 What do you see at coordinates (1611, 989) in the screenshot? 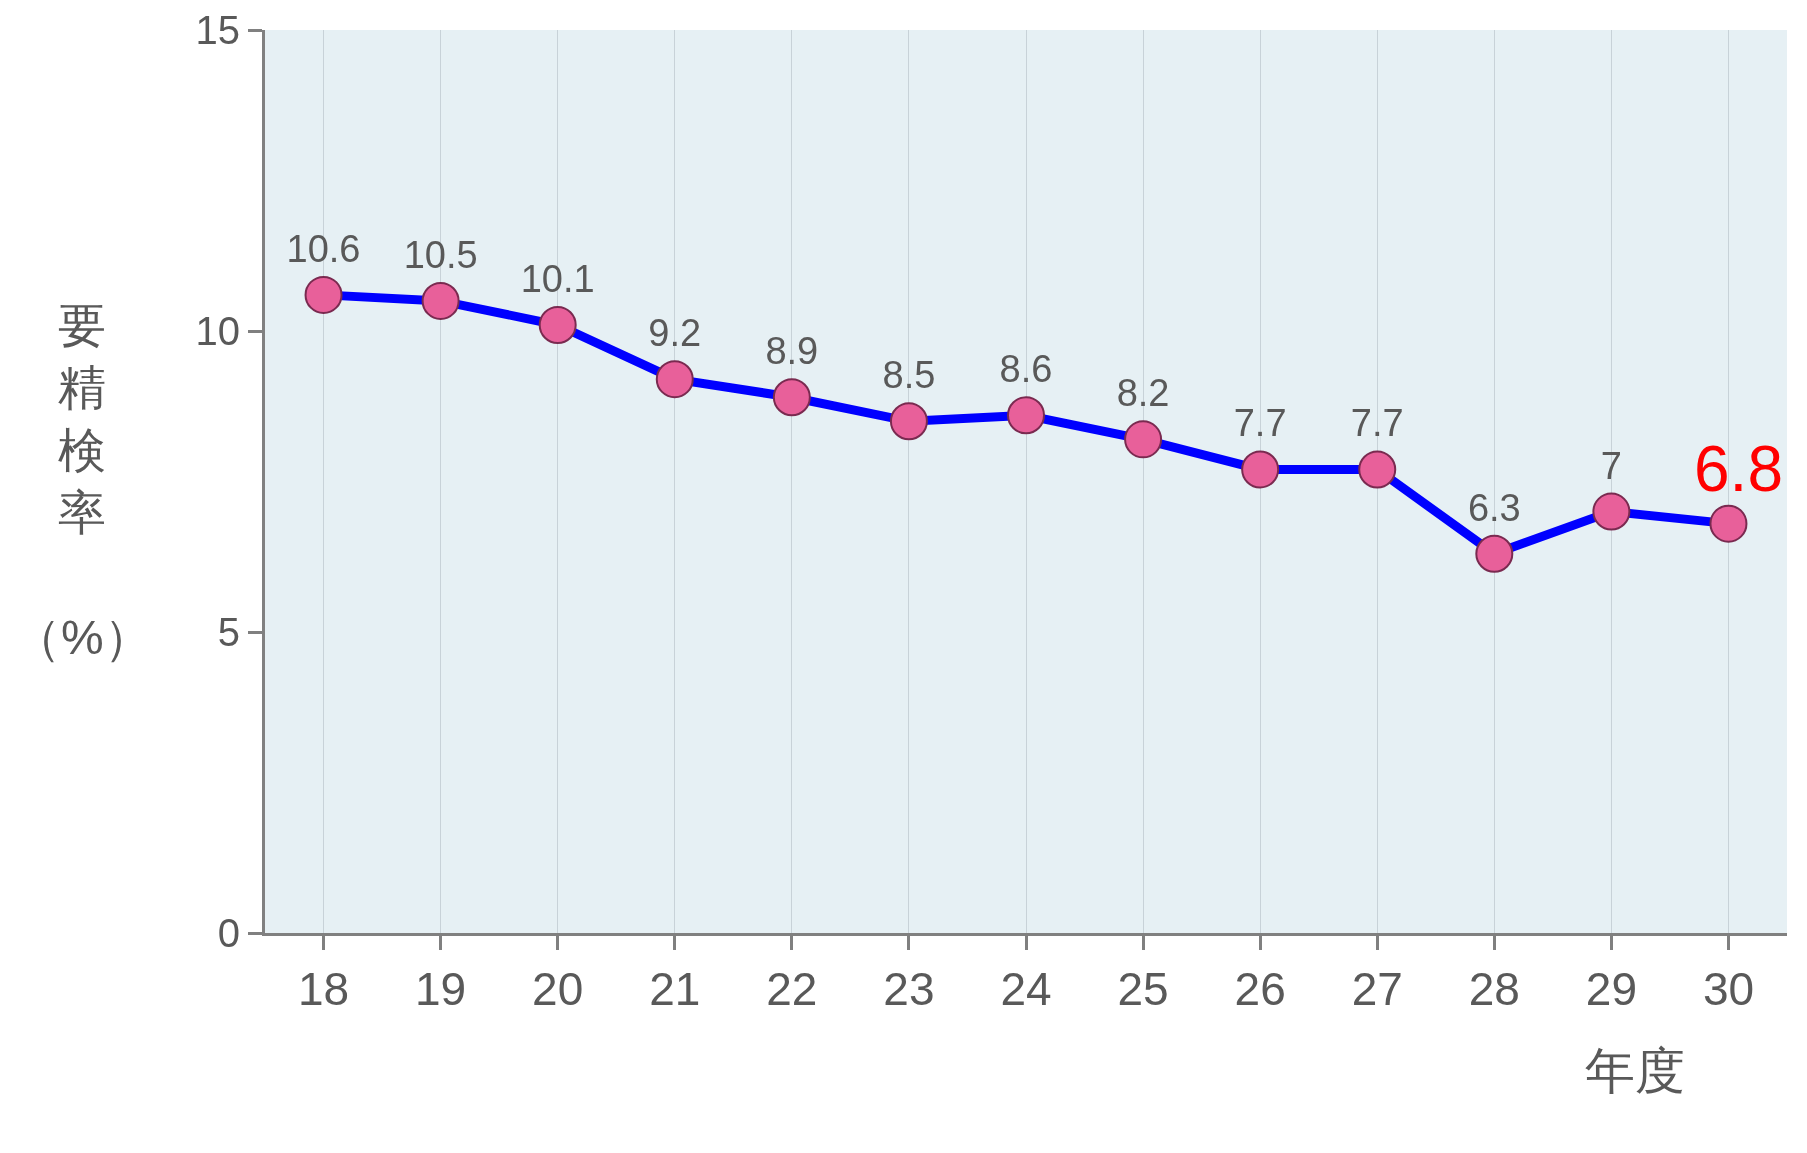
I see `x-tick-label: 29` at bounding box center [1611, 989].